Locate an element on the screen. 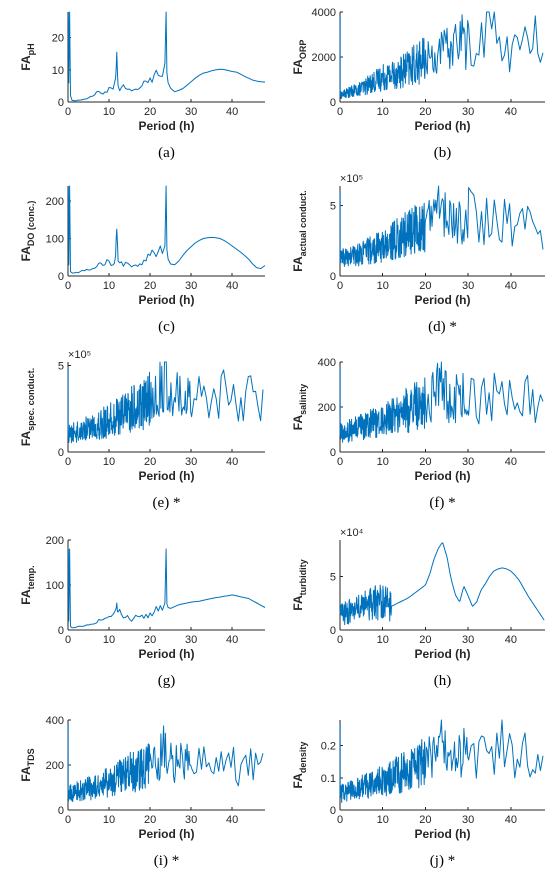 The image size is (550, 876). panel-caption: (i) * is located at coordinates (166, 861).